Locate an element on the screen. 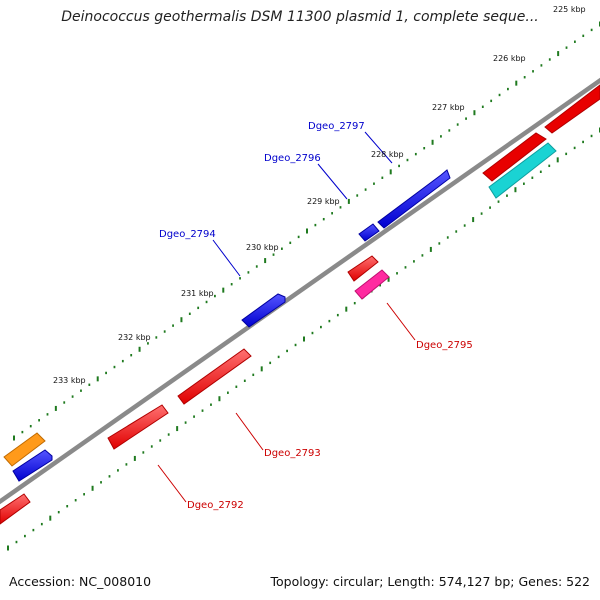 Image resolution: width=600 pixels, height=600 pixels. label-dgeo-2795: Dgeo_2795 is located at coordinates (444, 345).